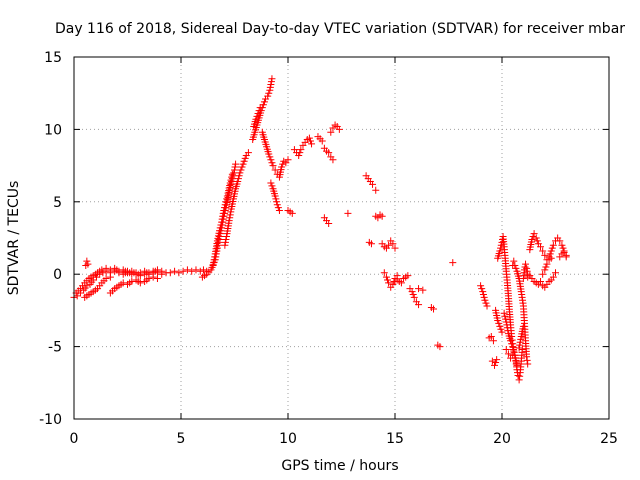  I want to click on x-tick-label: 0, so click(74, 439).